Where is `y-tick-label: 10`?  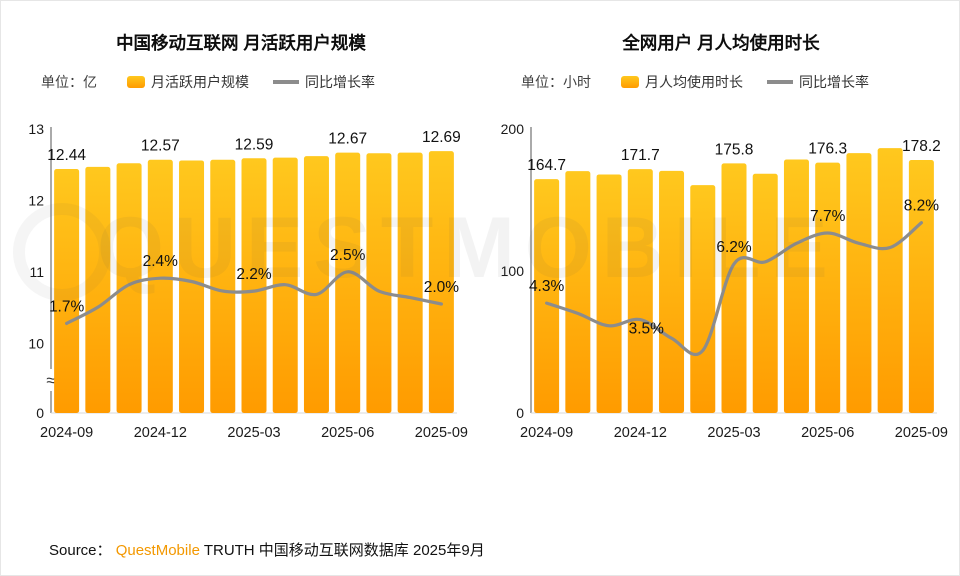 y-tick-label: 10 is located at coordinates (36, 343).